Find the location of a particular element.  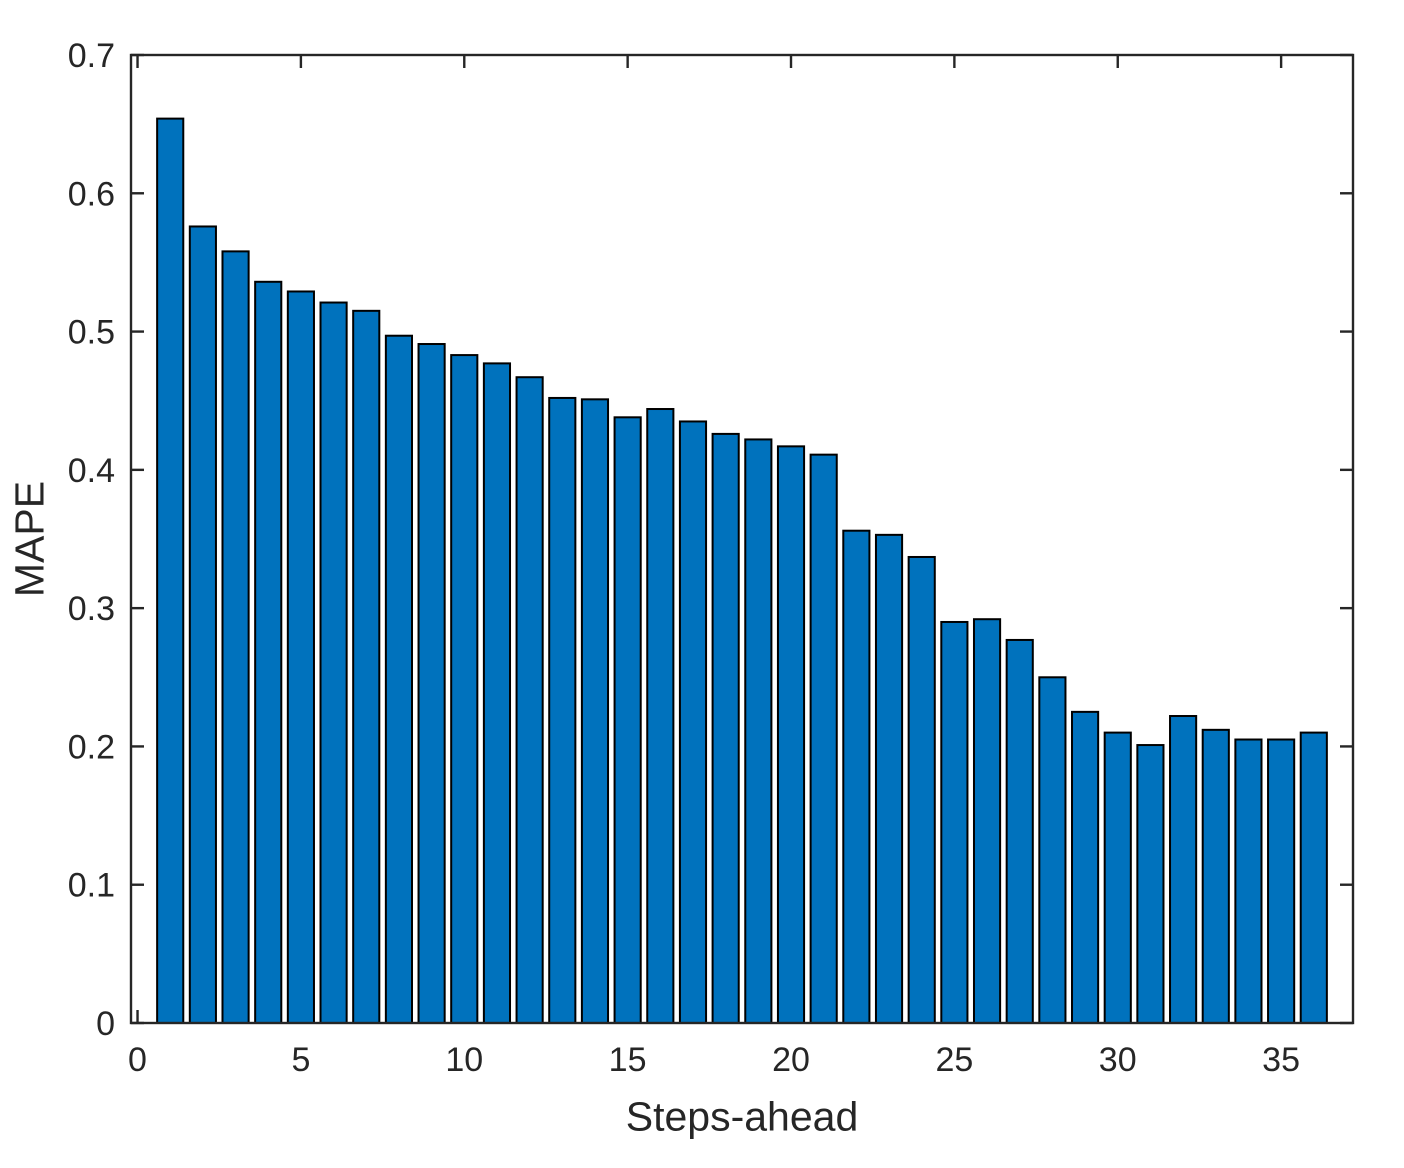

y-tick-label: 0.4 is located at coordinates (91, 471).